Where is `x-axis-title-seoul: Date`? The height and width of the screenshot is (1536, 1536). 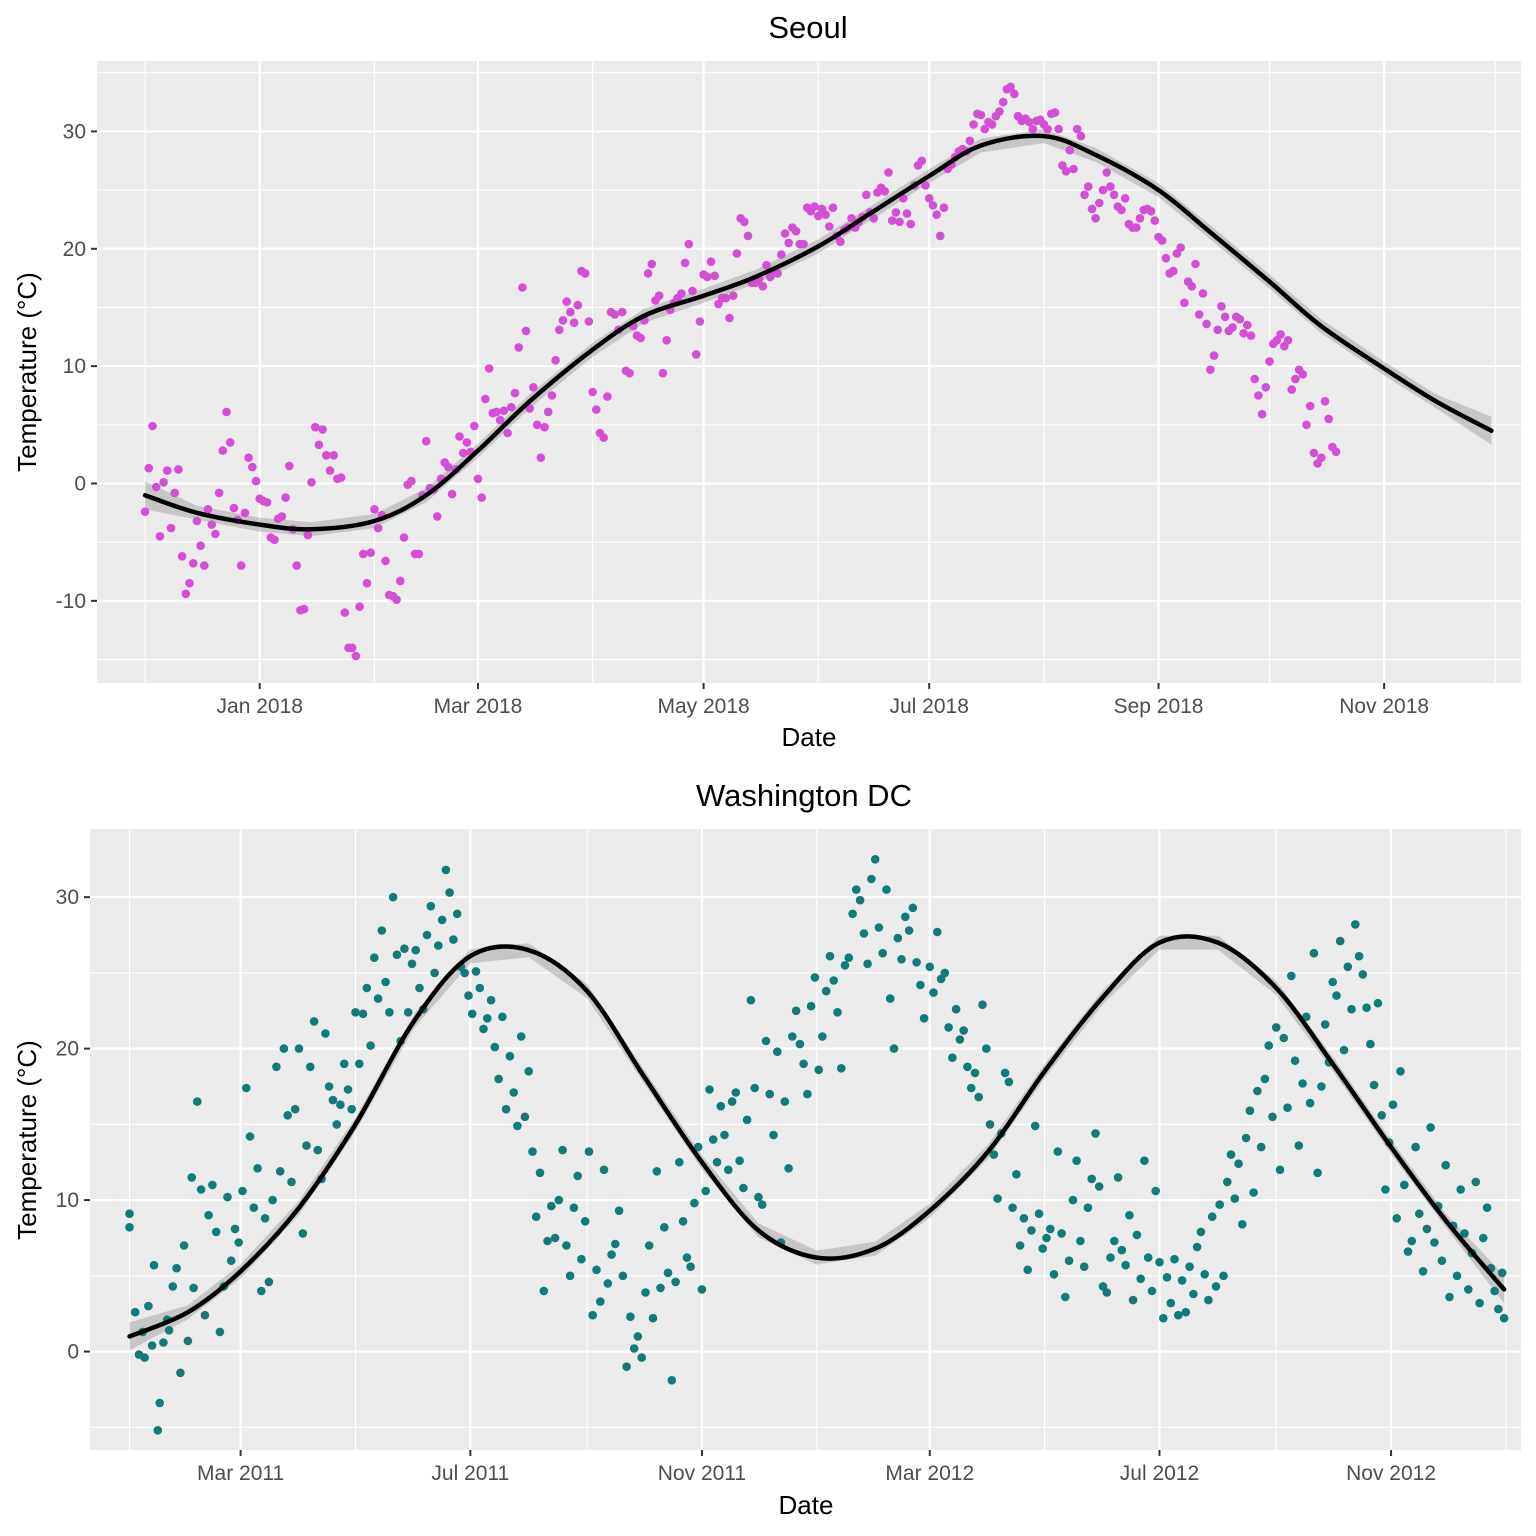
x-axis-title-seoul: Date is located at coordinates (809, 737).